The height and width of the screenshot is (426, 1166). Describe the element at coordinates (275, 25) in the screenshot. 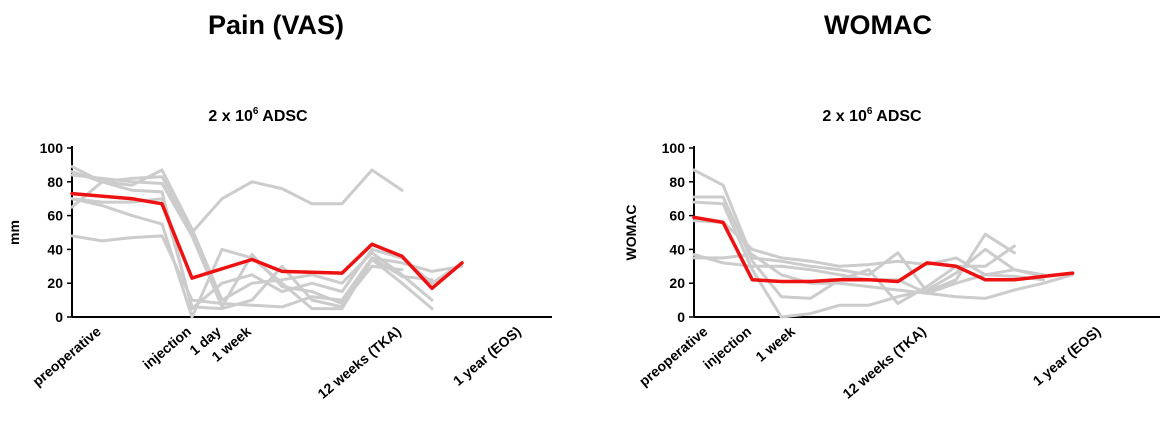

I see `pain-vas-title: Pain (VAS)` at that location.